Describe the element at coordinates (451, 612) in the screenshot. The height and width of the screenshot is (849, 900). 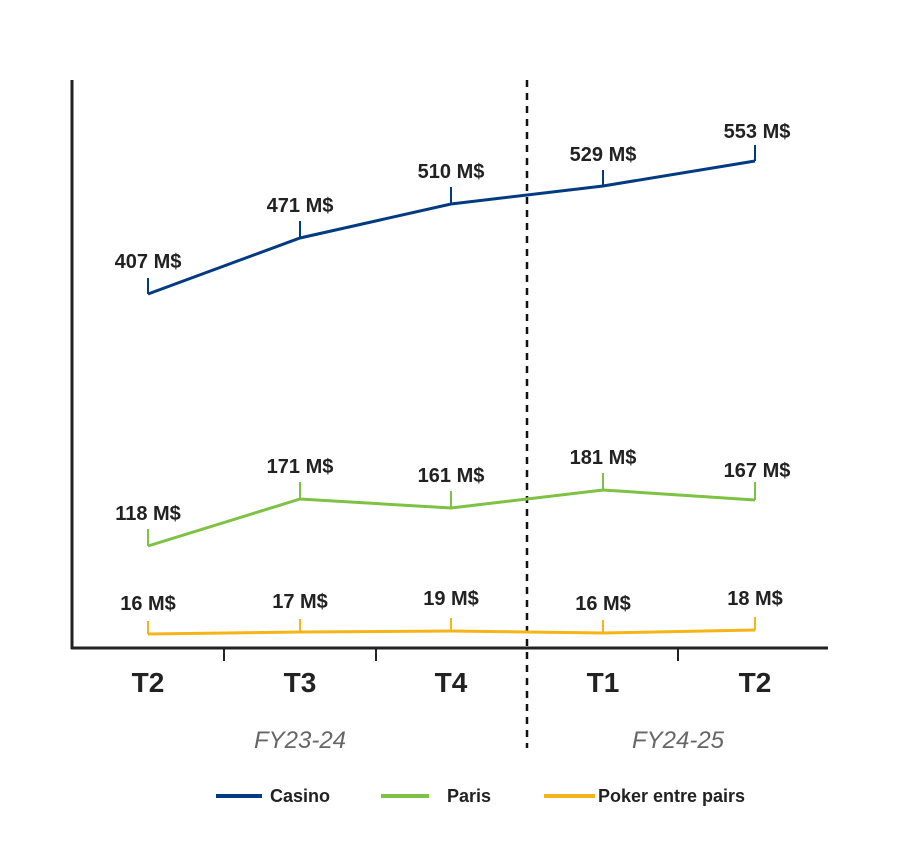
I see `series-poker-entre-pairs: 16 M$ 17 M$ 19 M$ 16 M$ 18 M$` at that location.